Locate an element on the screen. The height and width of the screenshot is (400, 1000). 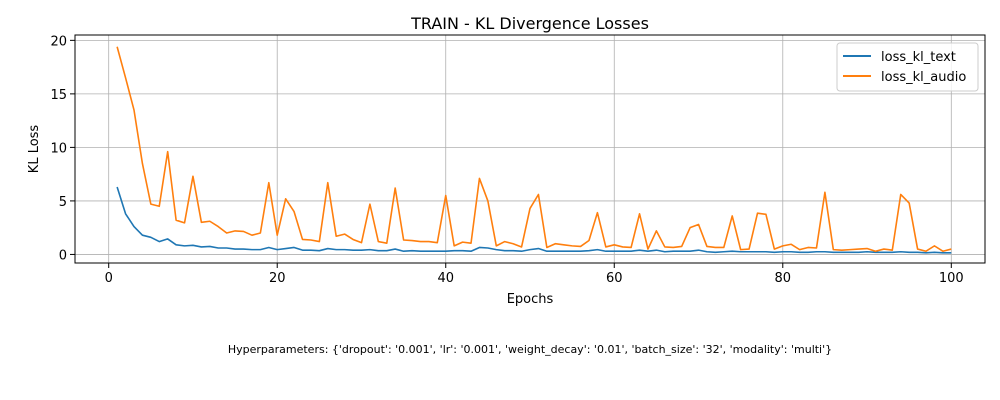
y-tick-label: 5 is located at coordinates (63, 202).